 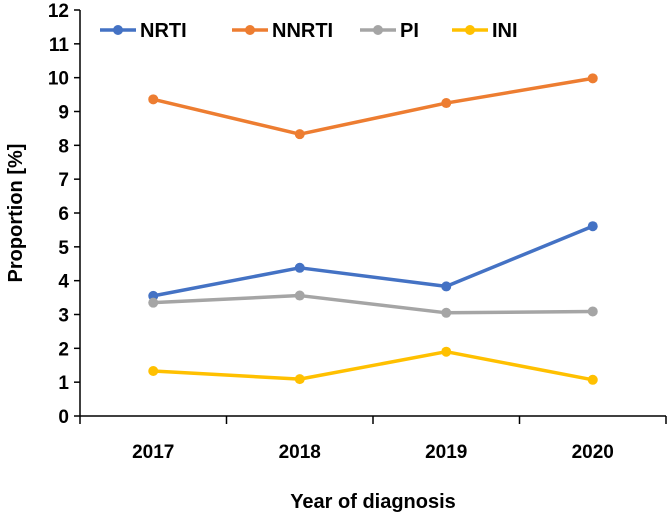 What do you see at coordinates (63, 113) in the screenshot?
I see `y-tick-label: 9` at bounding box center [63, 113].